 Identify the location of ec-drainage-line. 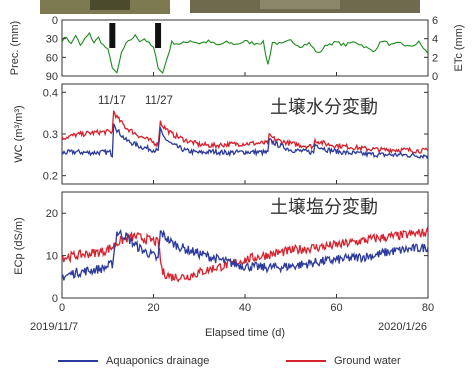
(245, 254).